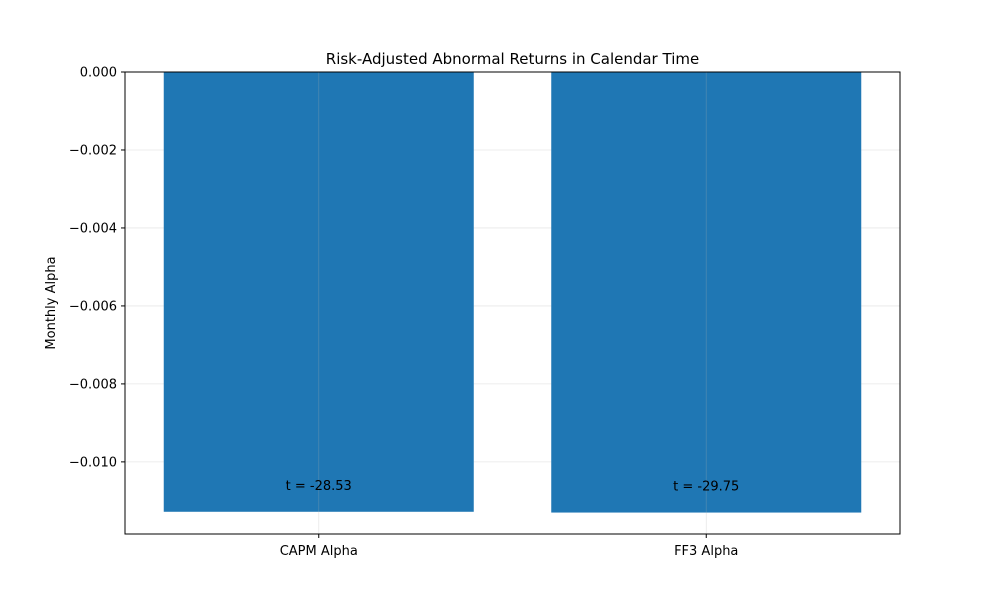 Image resolution: width=1000 pixels, height=600 pixels. What do you see at coordinates (706, 487) in the screenshot?
I see `bar-annotation: t = -29.75` at bounding box center [706, 487].